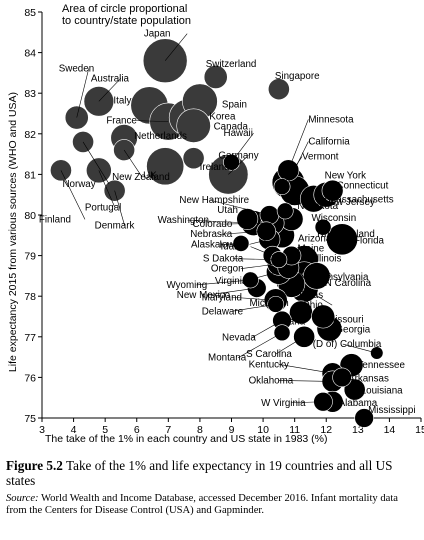 Image resolution: width=424 pixels, height=540 pixels. Describe the element at coordinates (234, 104) in the screenshot. I see `label-spain: Spain` at that location.